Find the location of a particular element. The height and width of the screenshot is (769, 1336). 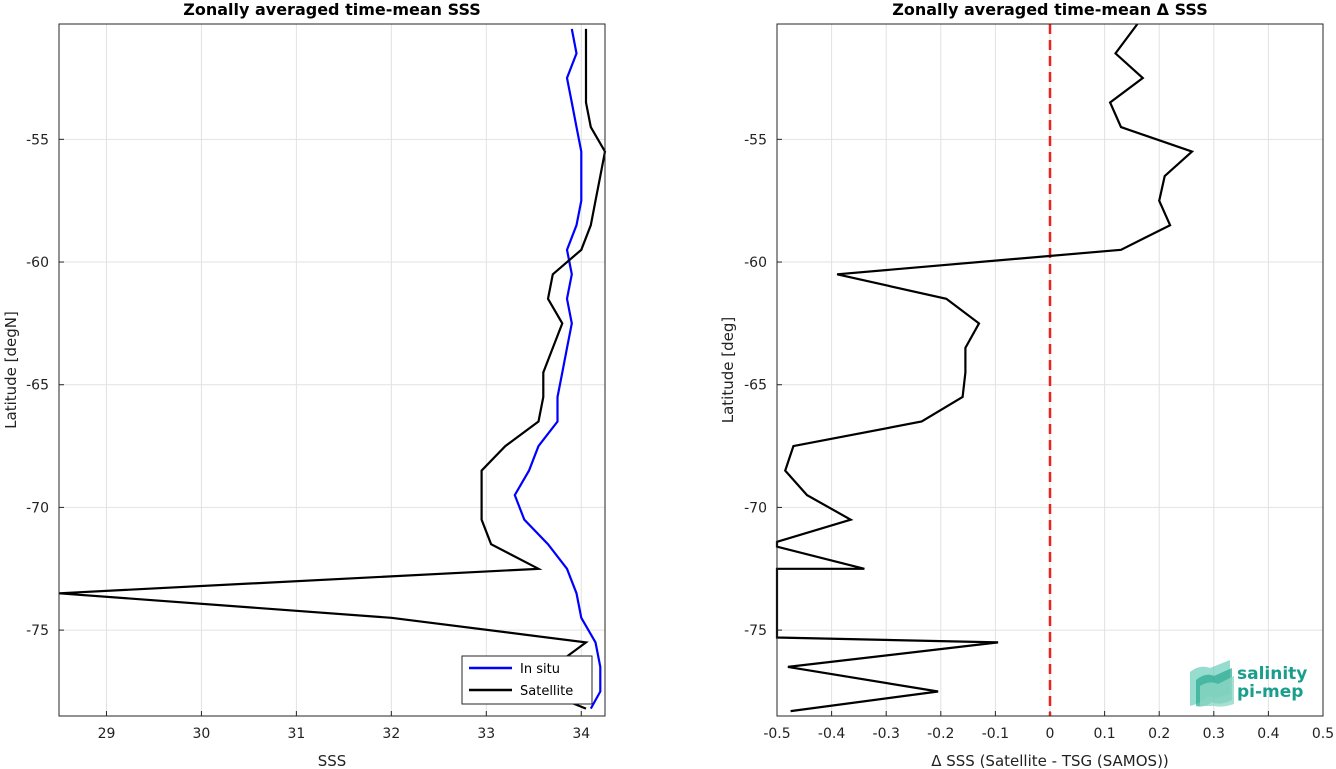

x-tick-label: -0.4 is located at coordinates (831, 734).